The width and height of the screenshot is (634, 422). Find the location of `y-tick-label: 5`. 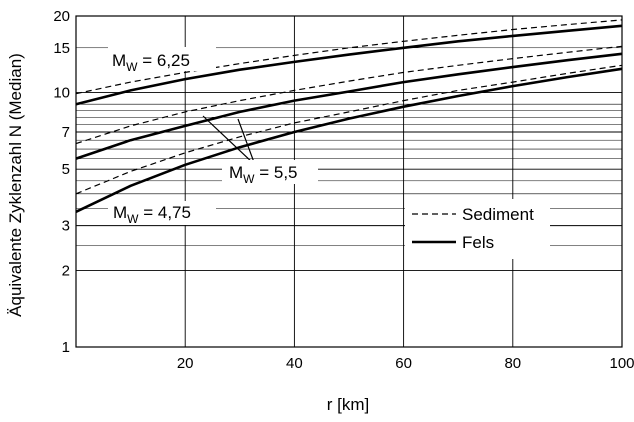

y-tick-label: 5 is located at coordinates (66, 169).